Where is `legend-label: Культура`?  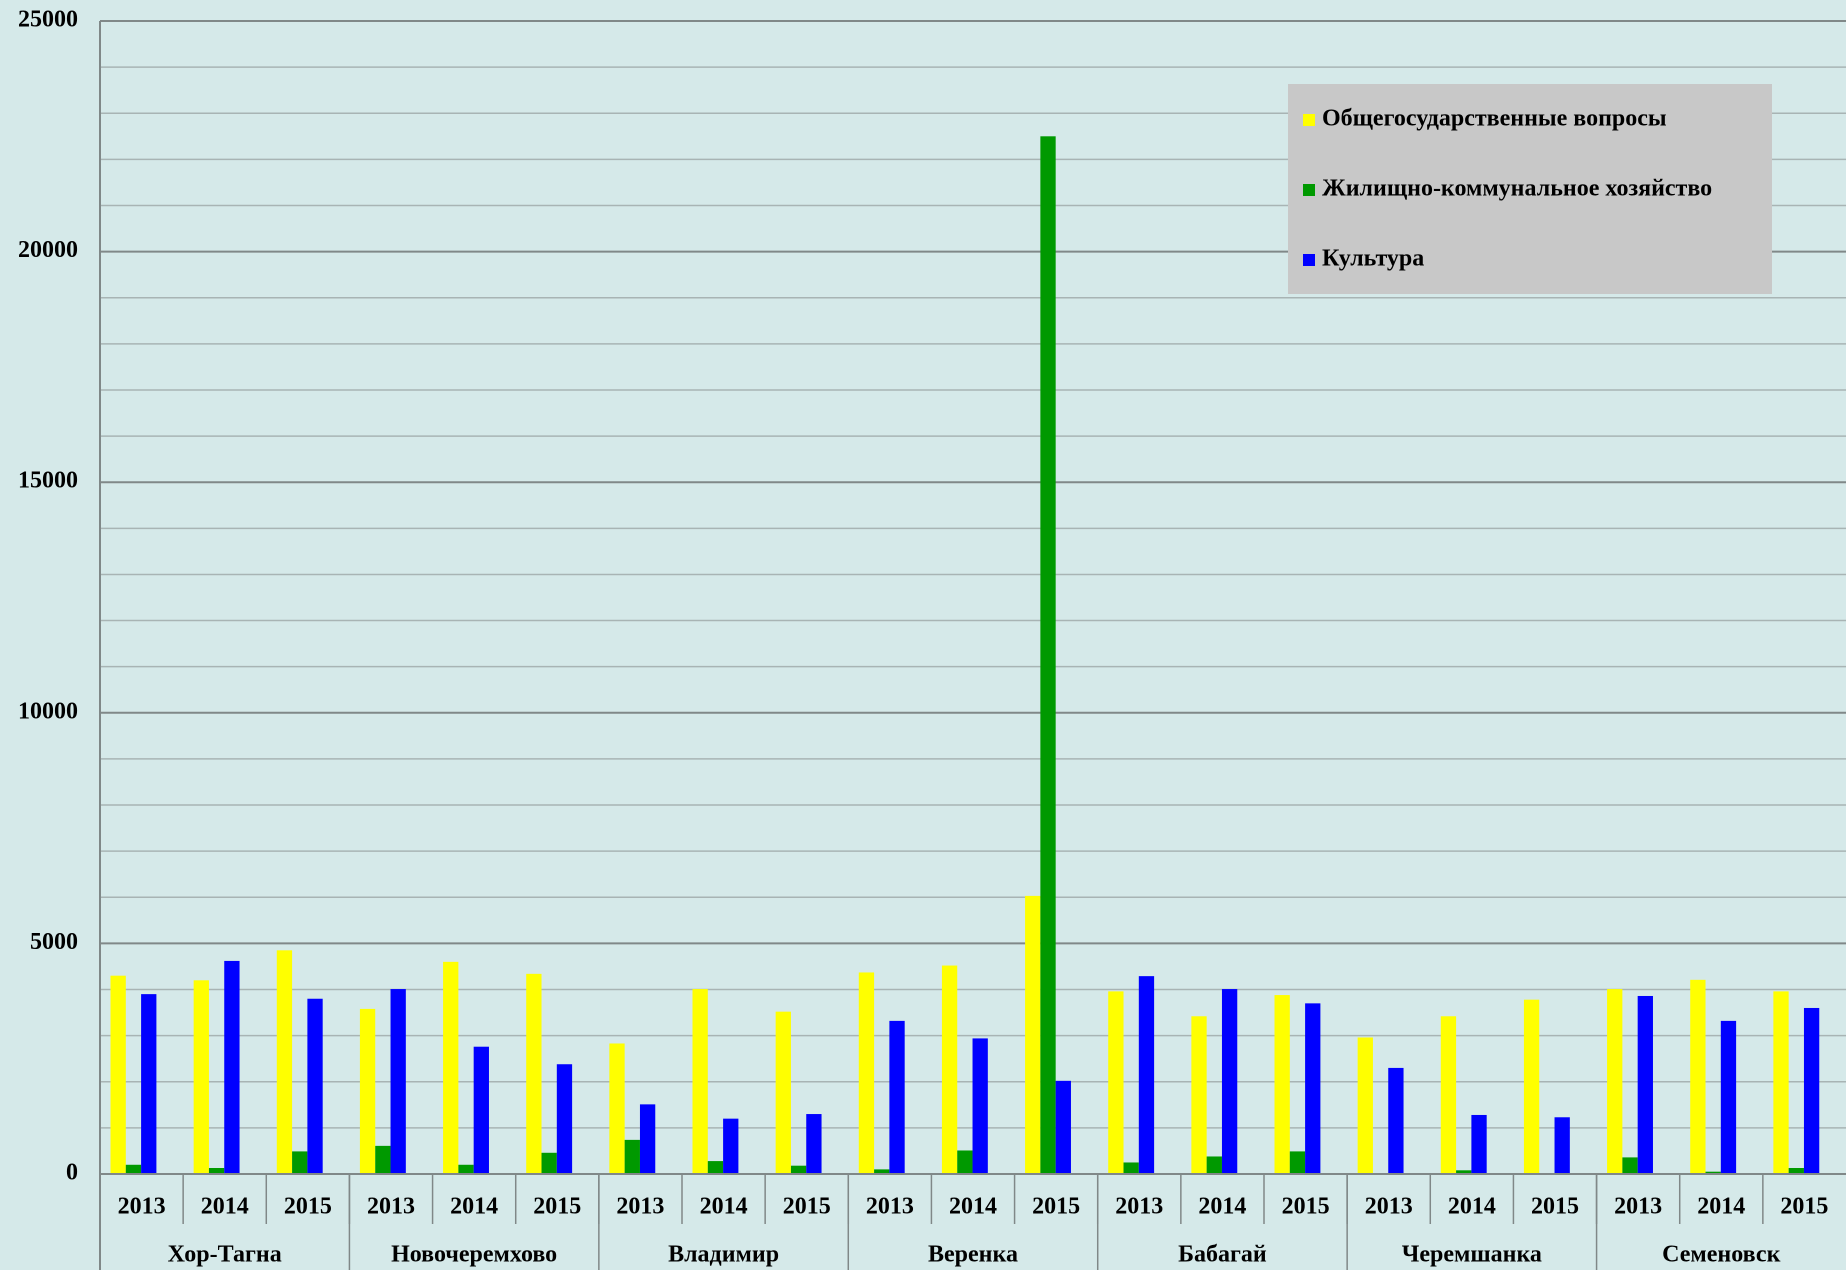
legend-label: Культура is located at coordinates (1373, 259).